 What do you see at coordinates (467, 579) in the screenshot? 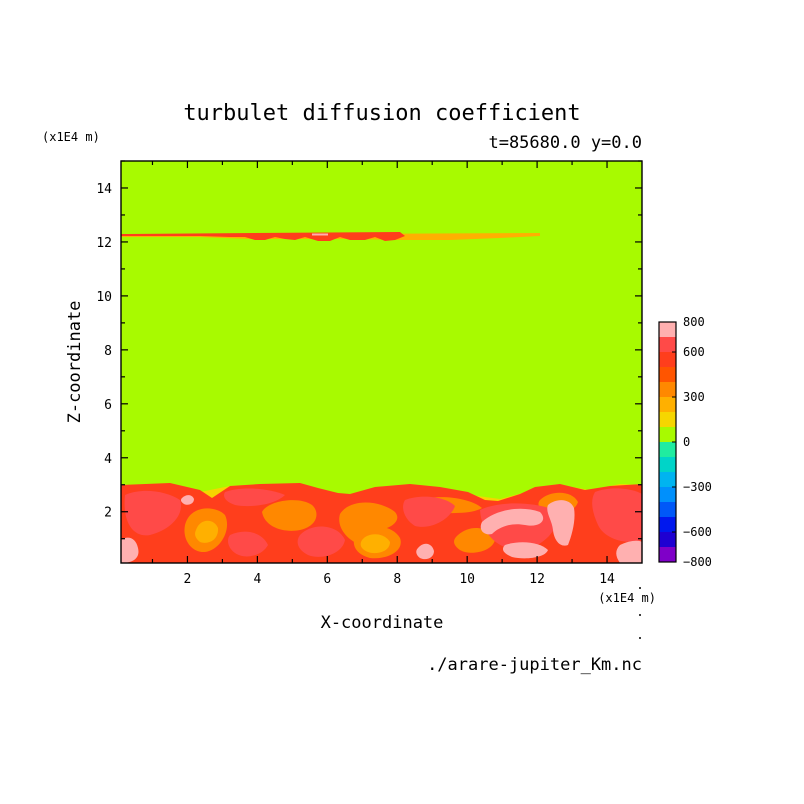
I see `x-tick-label: 10` at bounding box center [467, 579].